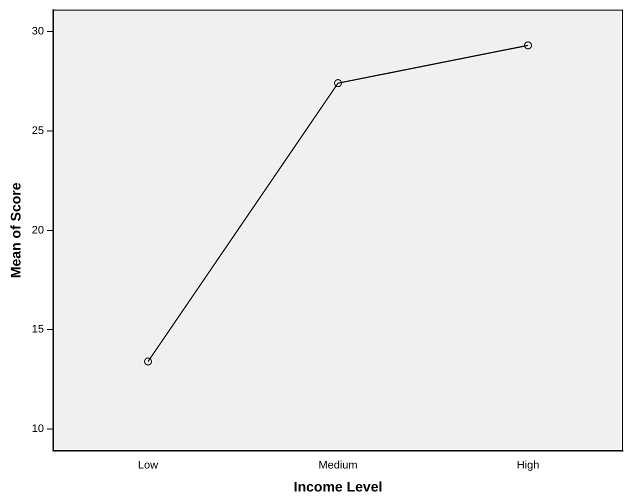 The height and width of the screenshot is (504, 629). I want to click on y-tick-label: 10, so click(38, 429).